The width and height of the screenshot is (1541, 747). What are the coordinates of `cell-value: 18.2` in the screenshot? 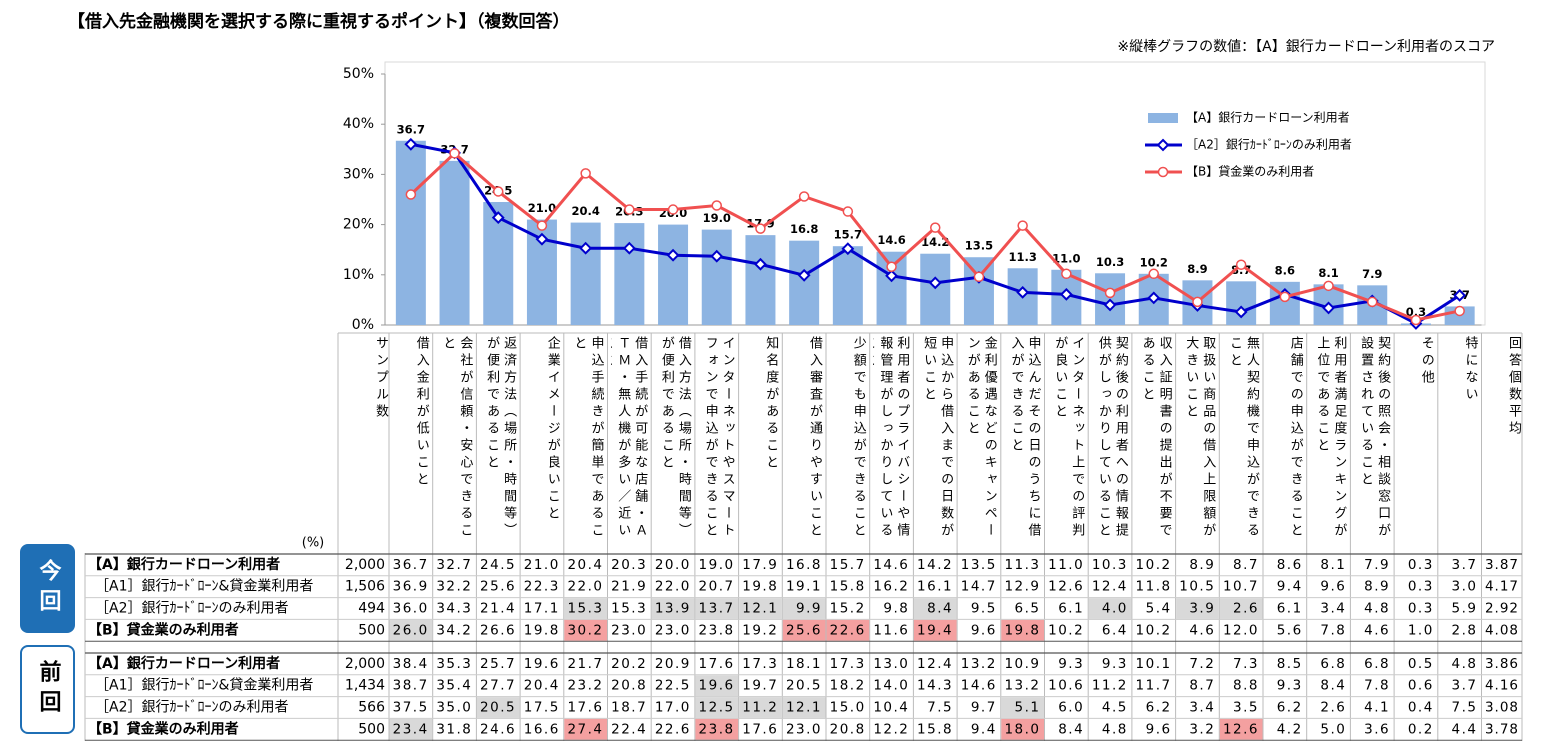 It's located at (848, 686).